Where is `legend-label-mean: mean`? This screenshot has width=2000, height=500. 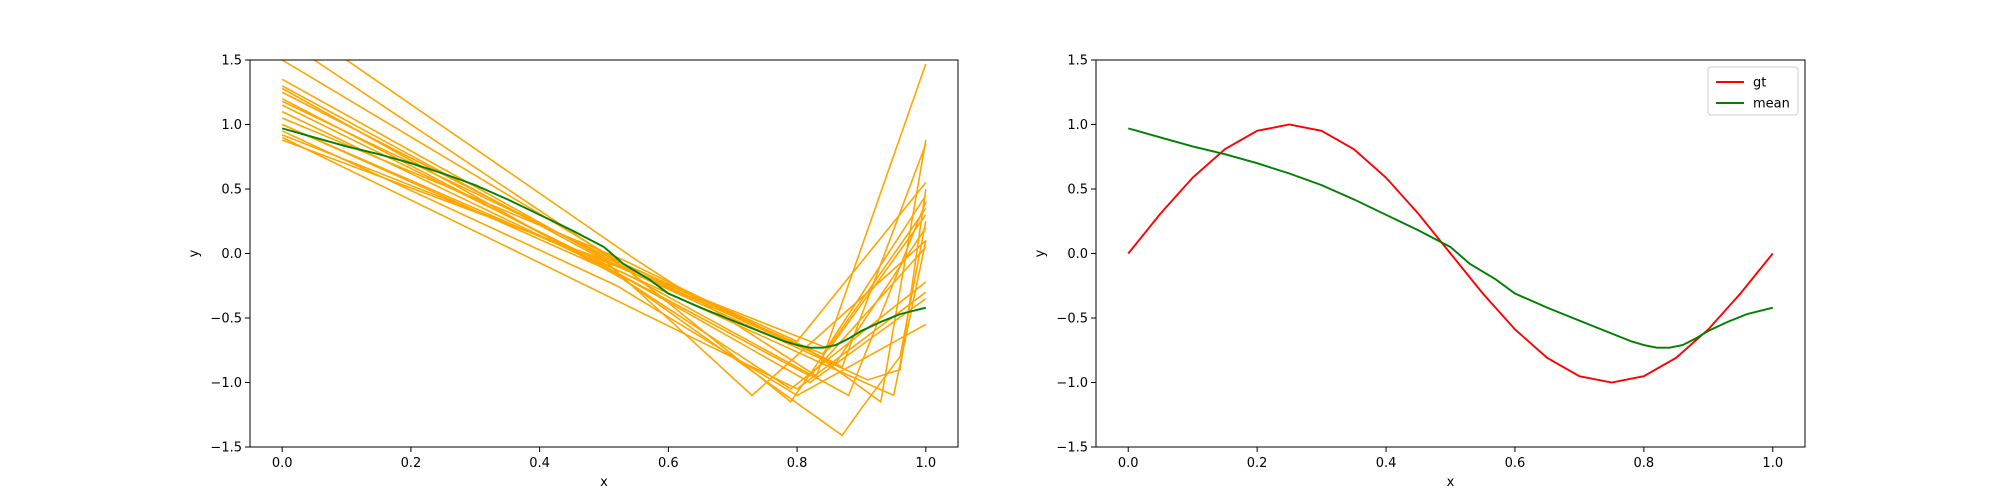 legend-label-mean: mean is located at coordinates (1771, 104).